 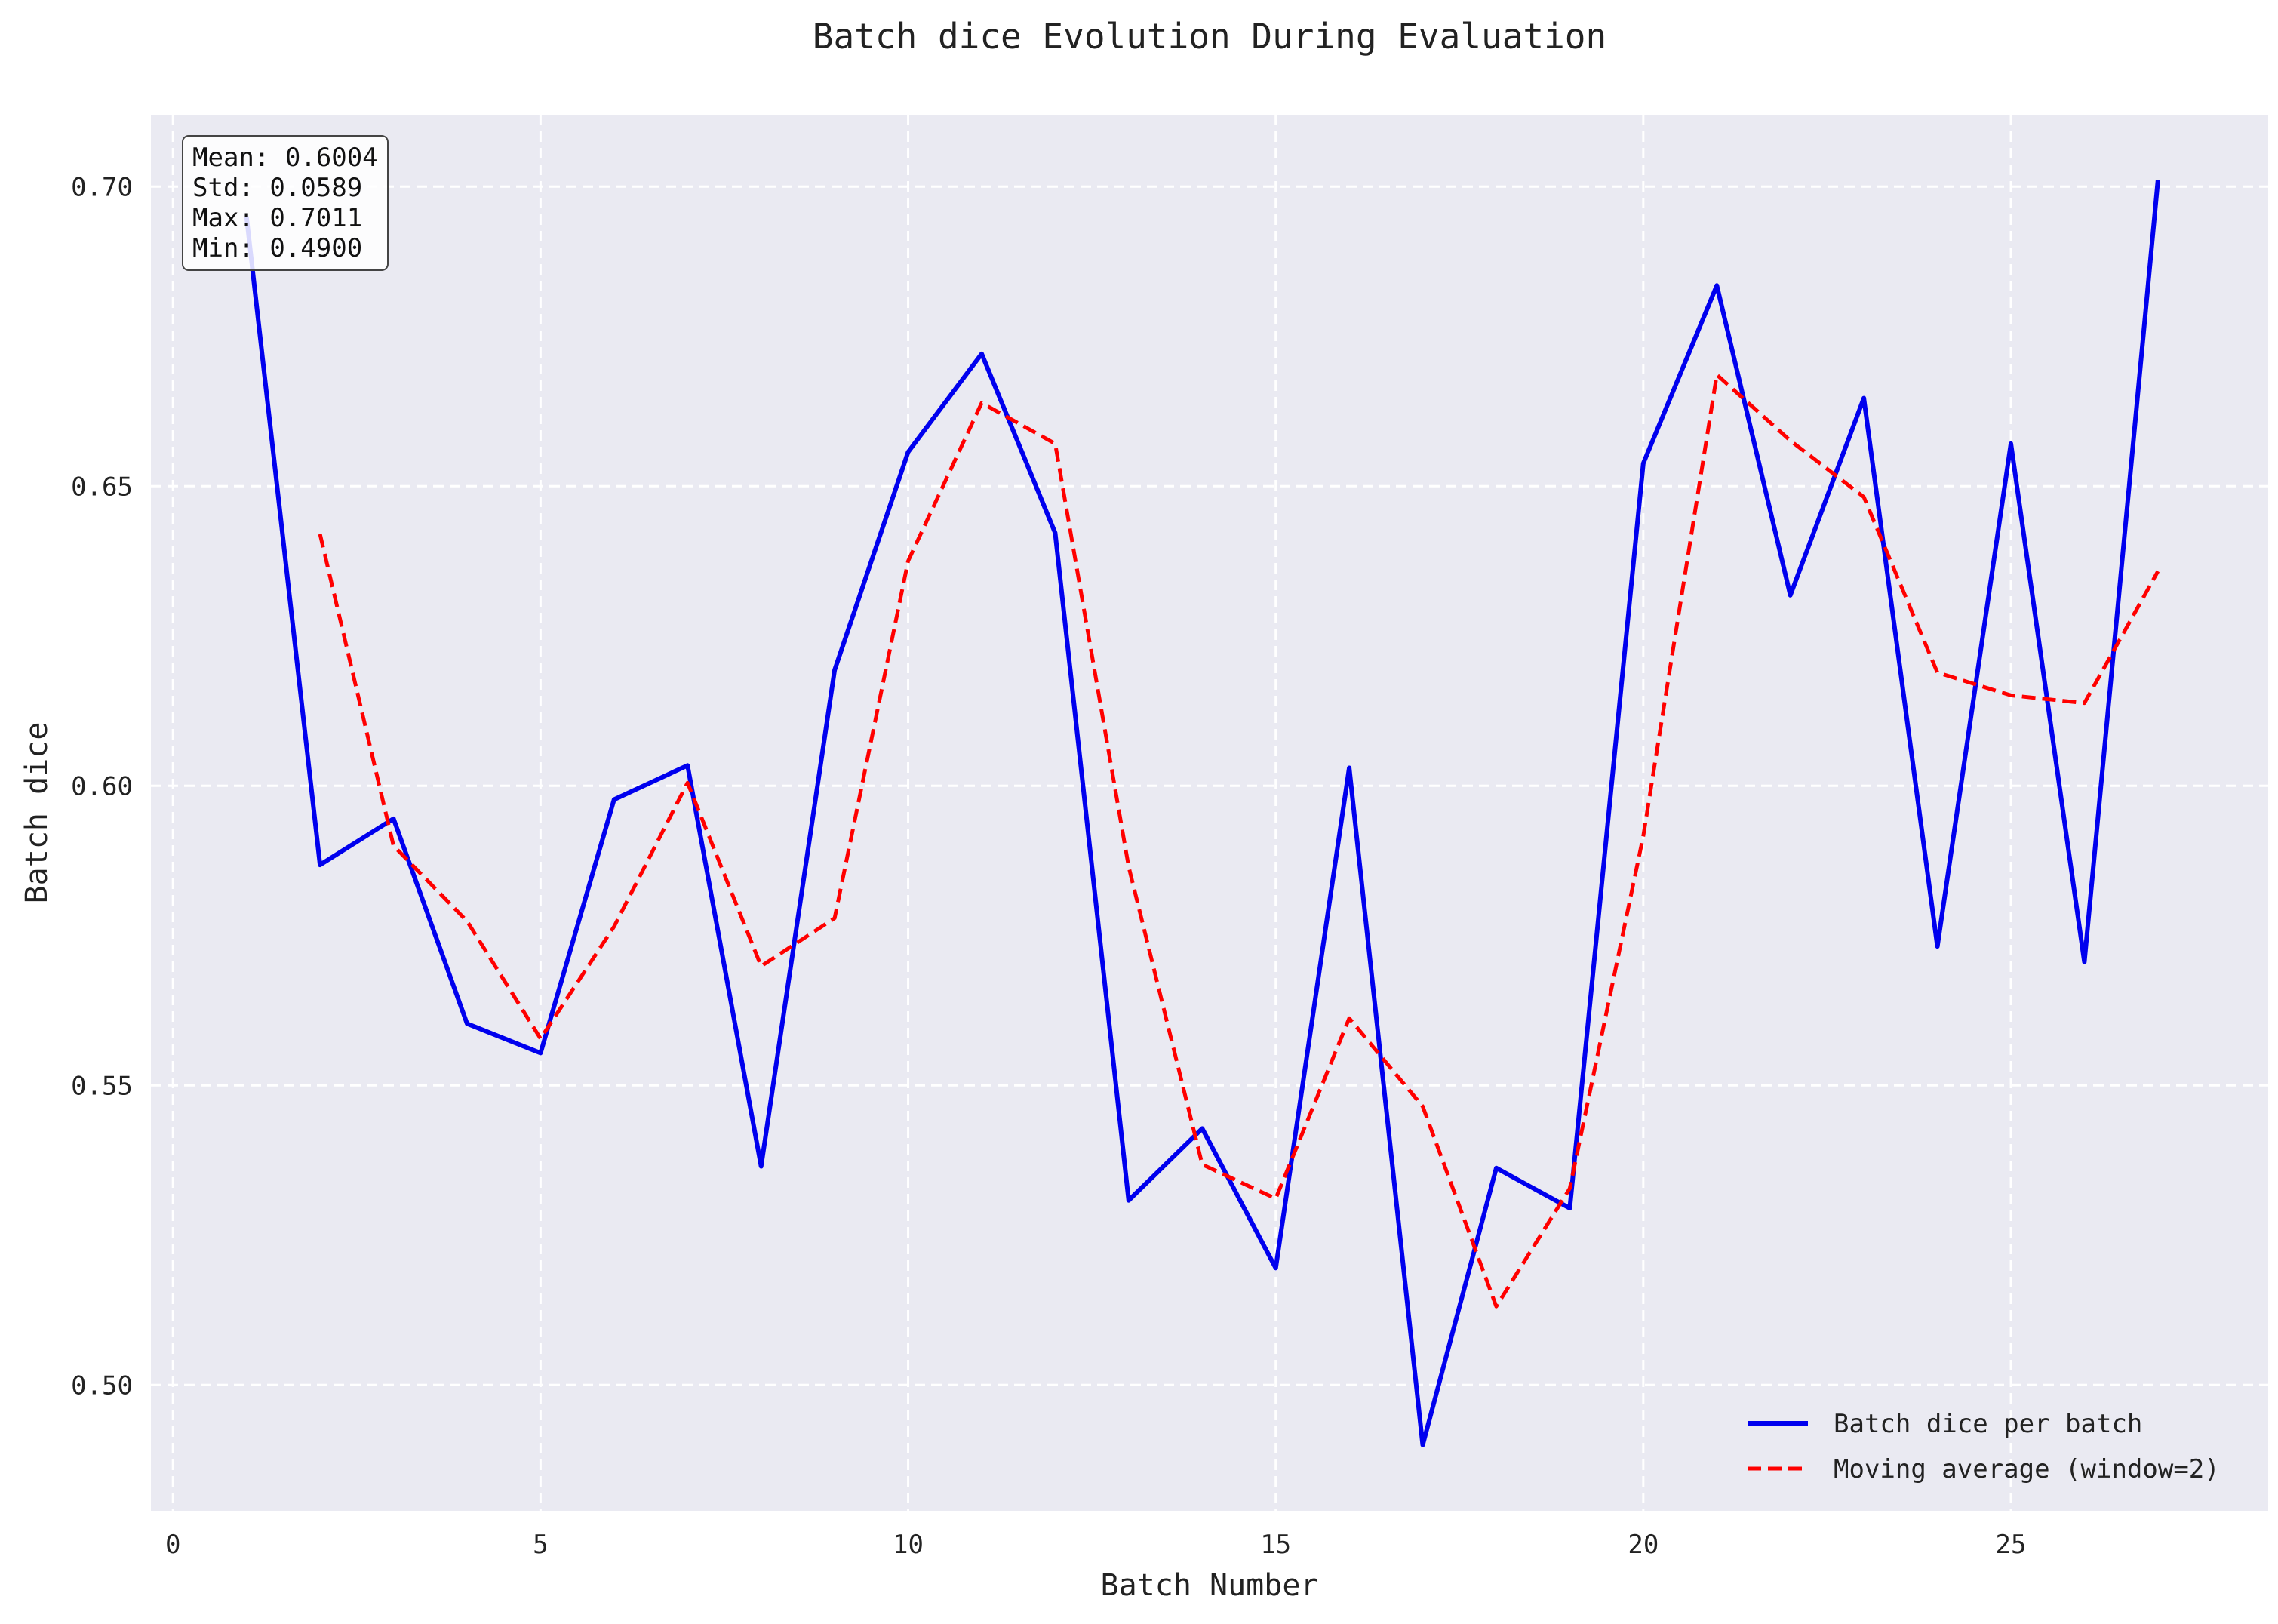 What do you see at coordinates (909, 1545) in the screenshot?
I see `x-tick-label: 10` at bounding box center [909, 1545].